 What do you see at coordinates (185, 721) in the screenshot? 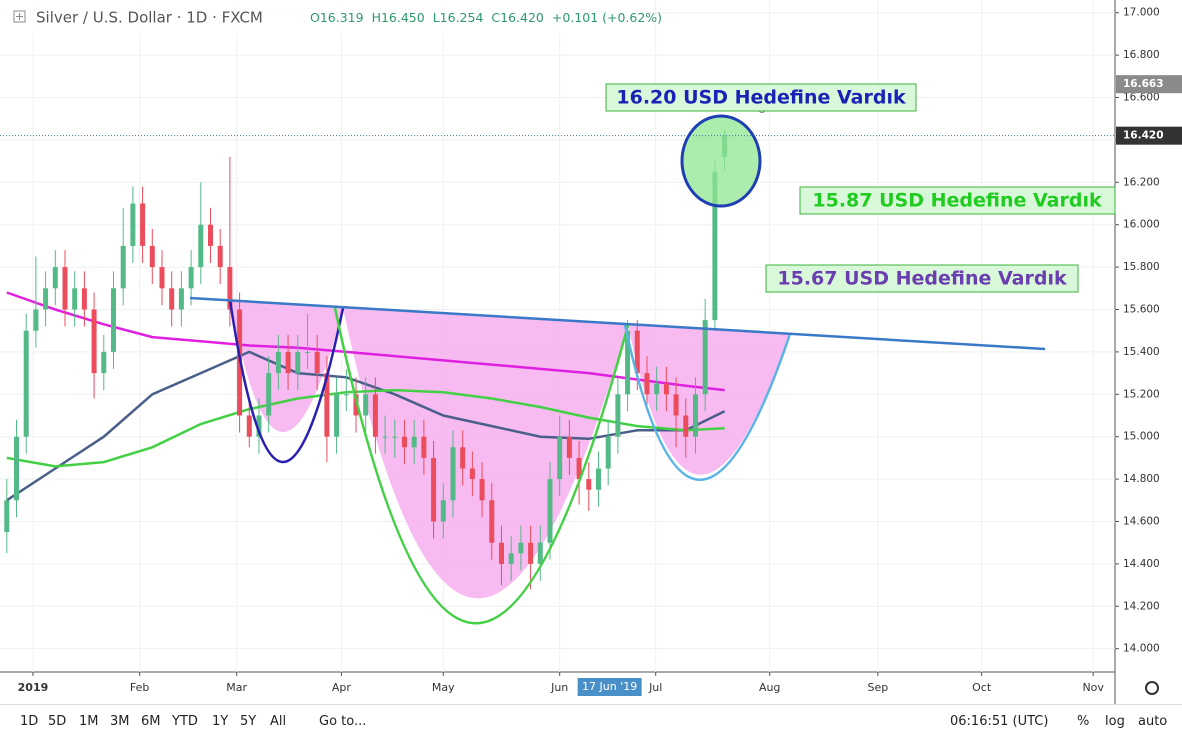
I see `range-button: YTD` at bounding box center [185, 721].